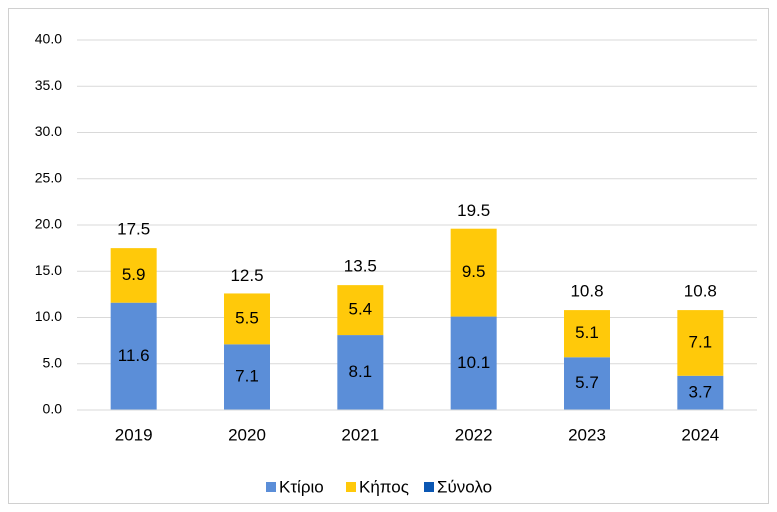 Image resolution: width=777 pixels, height=512 pixels. I want to click on y-tick-label: 25.0, so click(48, 177).